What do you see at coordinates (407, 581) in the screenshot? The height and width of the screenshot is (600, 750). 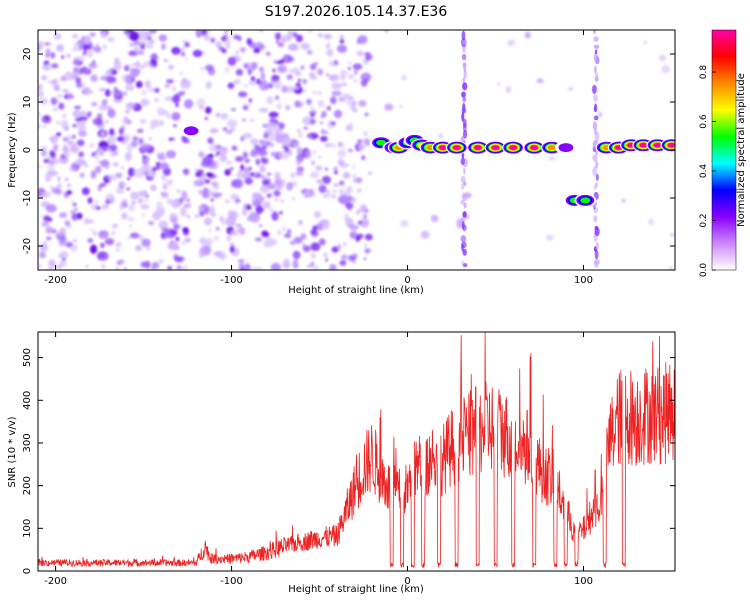 I see `snr-xtick-label: 0` at bounding box center [407, 581].